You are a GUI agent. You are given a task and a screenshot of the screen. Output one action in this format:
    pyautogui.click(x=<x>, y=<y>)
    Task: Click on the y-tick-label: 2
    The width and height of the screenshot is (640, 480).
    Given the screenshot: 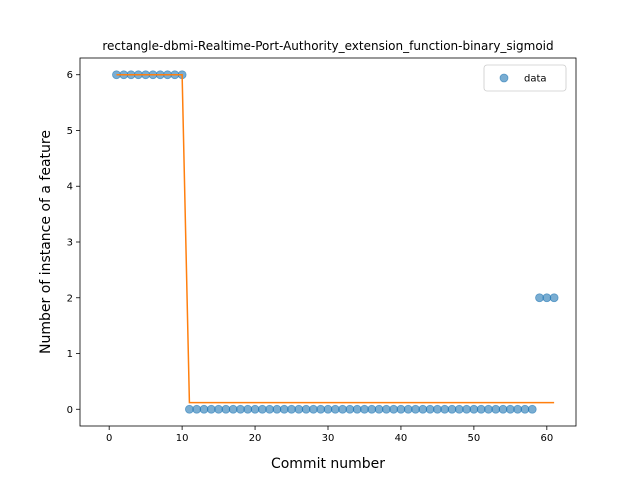 What is the action you would take?
    pyautogui.click(x=70, y=298)
    